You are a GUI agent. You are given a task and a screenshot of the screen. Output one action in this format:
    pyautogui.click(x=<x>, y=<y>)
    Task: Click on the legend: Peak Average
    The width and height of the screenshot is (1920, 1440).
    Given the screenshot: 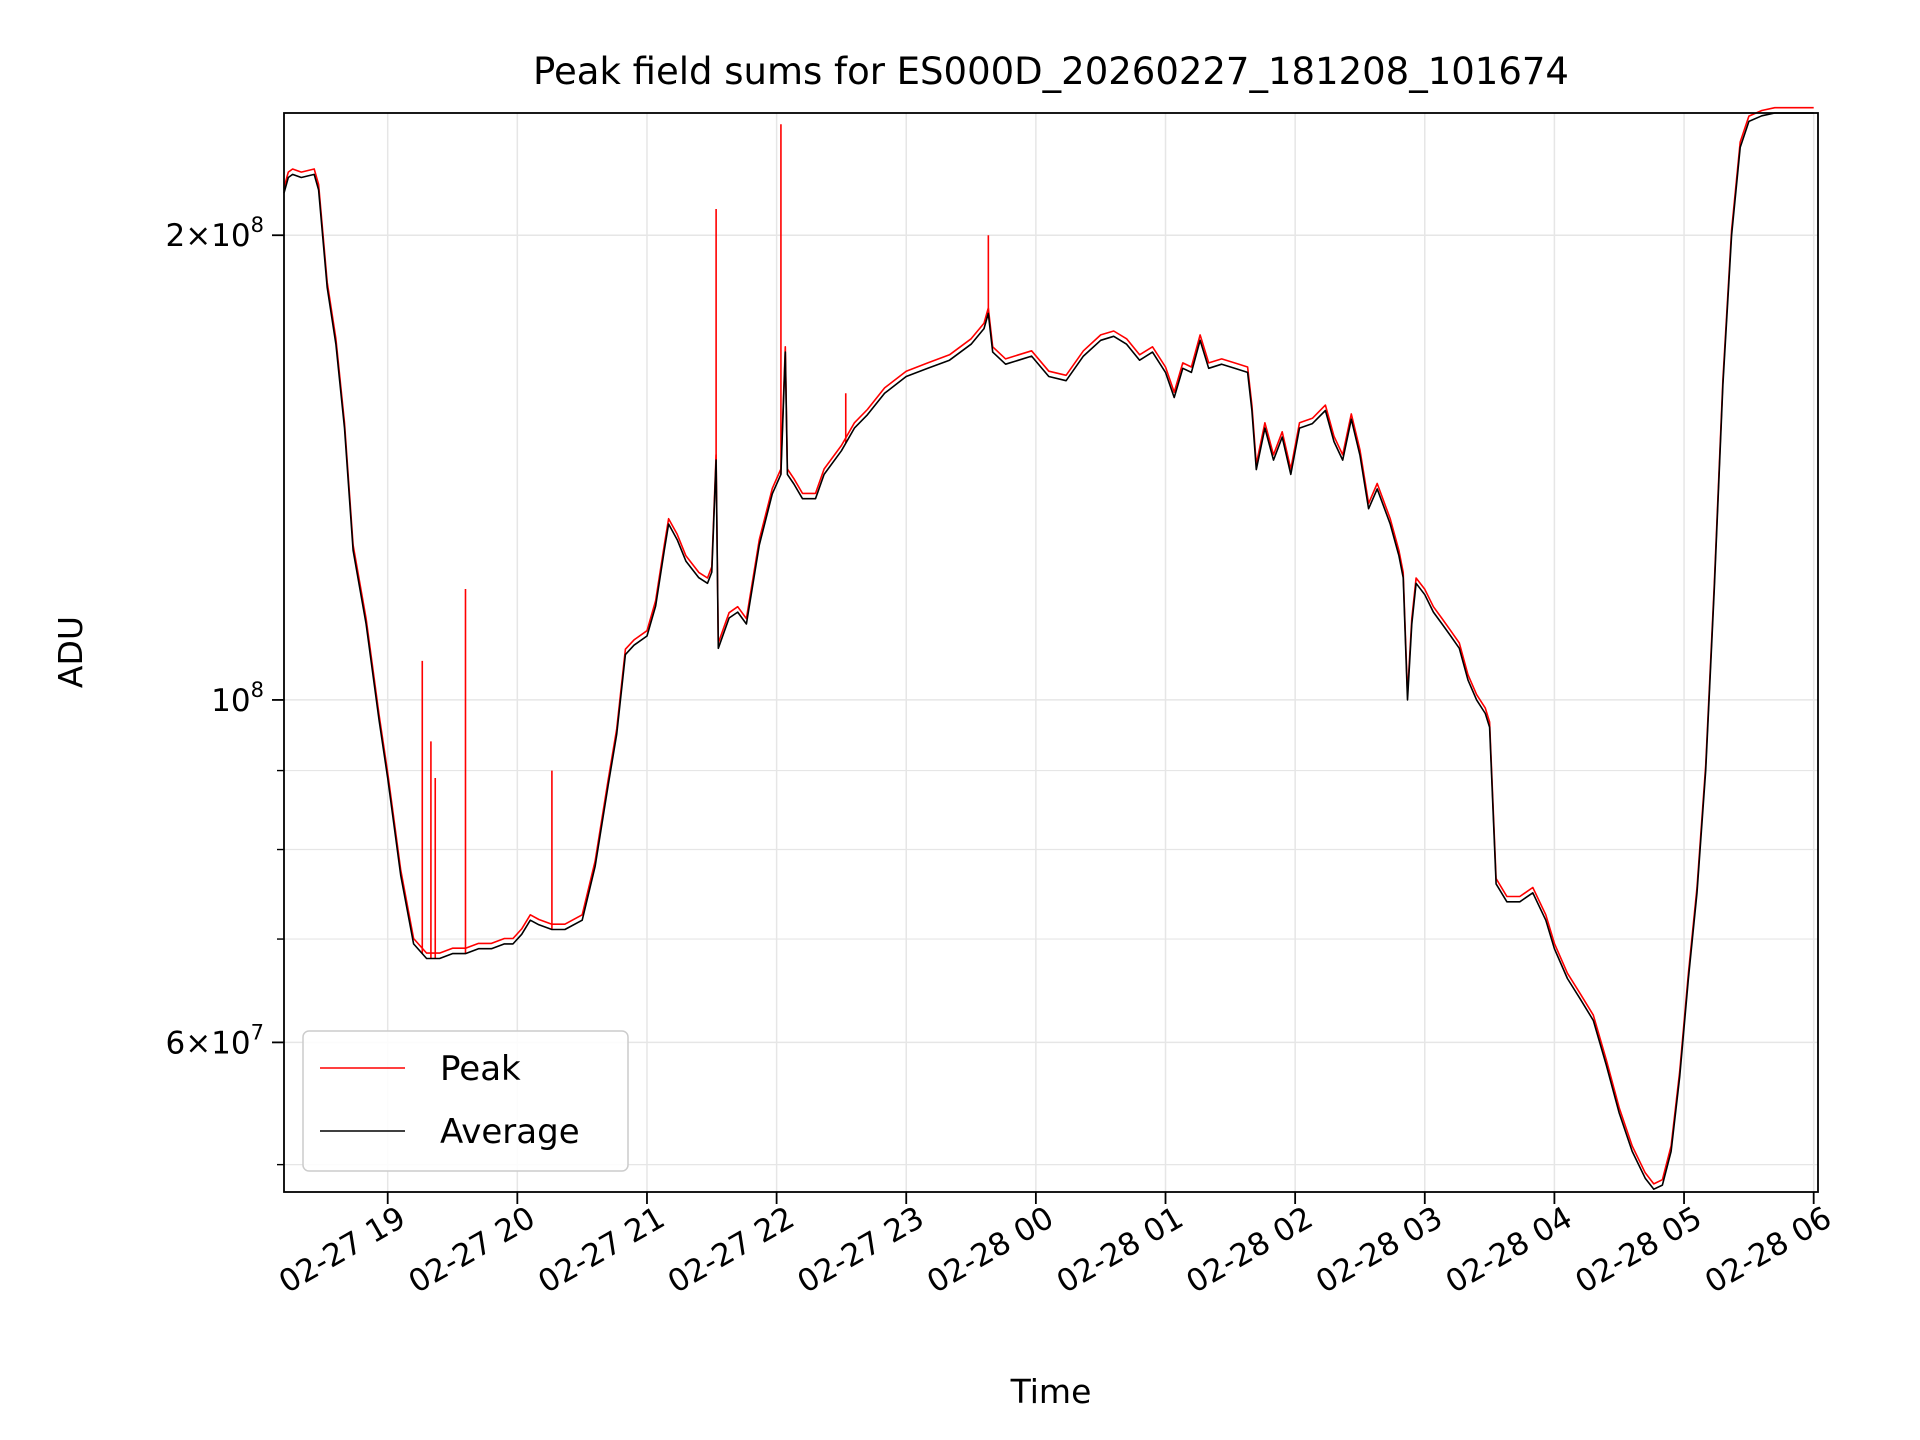 What is the action you would take?
    pyautogui.click(x=465, y=1101)
    